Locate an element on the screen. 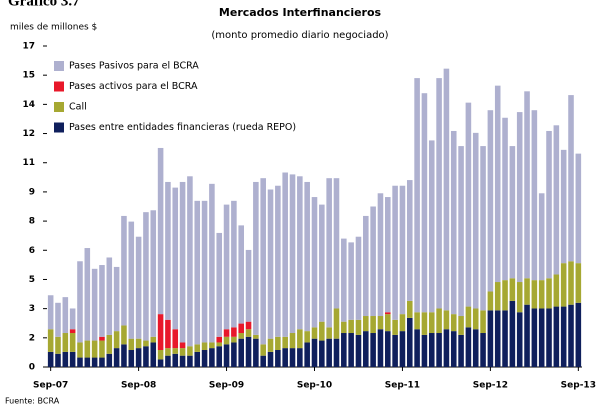  y-tick-label: 0 is located at coordinates (32, 368).